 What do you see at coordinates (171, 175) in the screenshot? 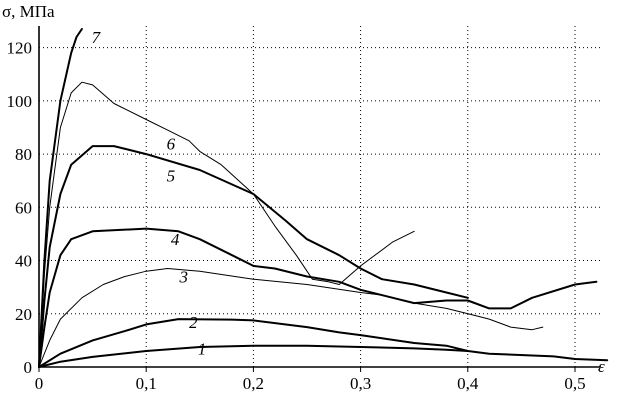
I see `curve-label-5: 5` at bounding box center [171, 175].